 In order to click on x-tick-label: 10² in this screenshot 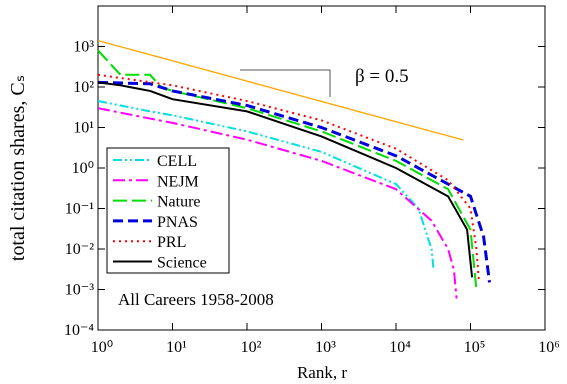, I will do `click(251, 347)`.